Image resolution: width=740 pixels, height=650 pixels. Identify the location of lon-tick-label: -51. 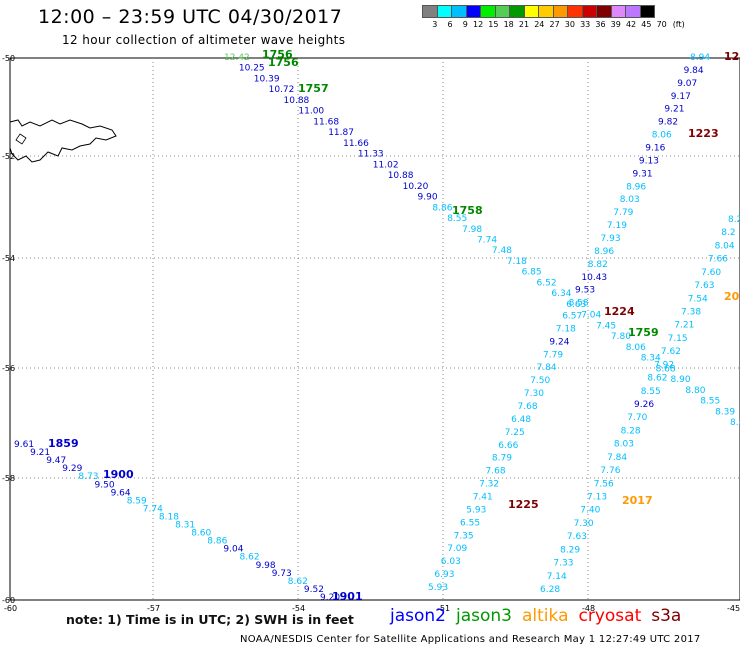
(443, 608).